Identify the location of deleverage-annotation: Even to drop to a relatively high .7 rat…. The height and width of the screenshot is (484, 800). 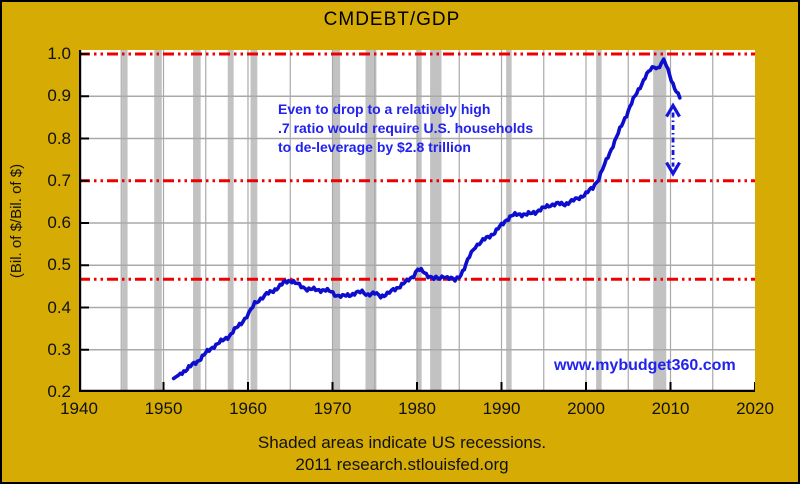
(405, 128).